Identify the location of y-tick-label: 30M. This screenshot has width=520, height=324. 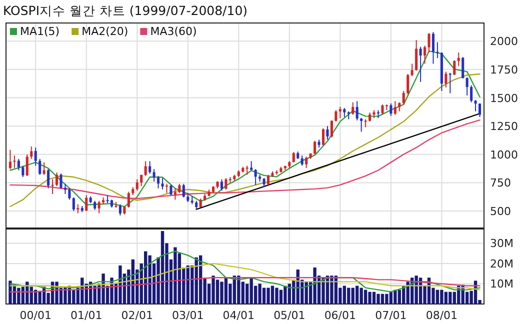
(502, 243).